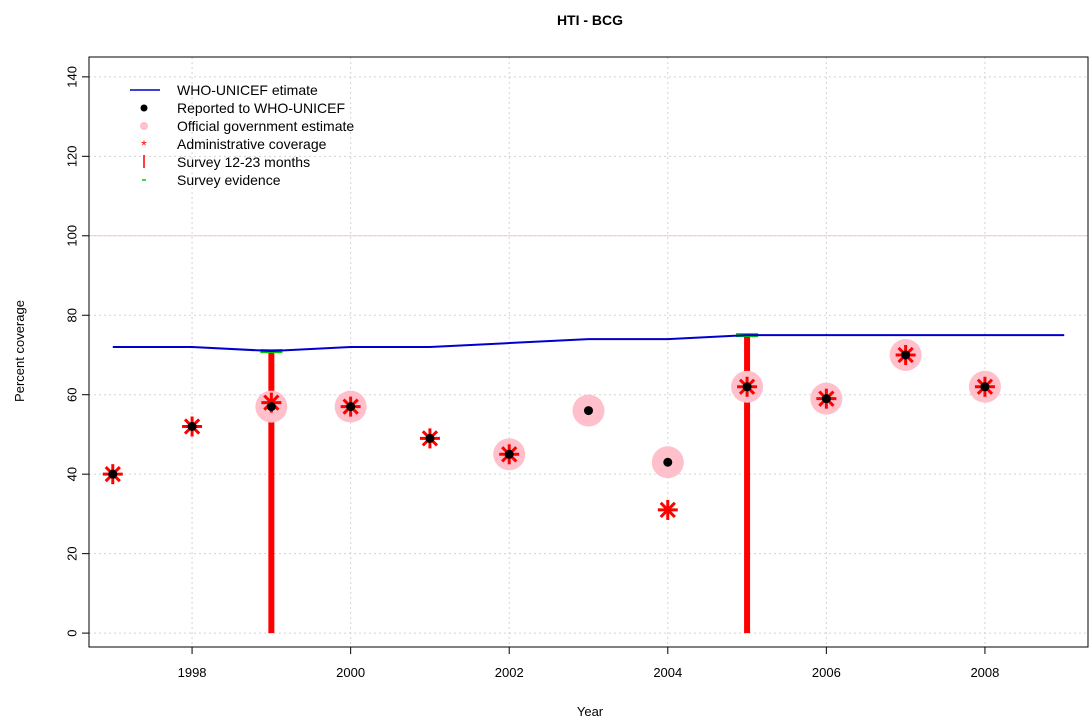  Describe the element at coordinates (826, 672) in the screenshot. I see `x-tick-label: 2006` at that location.